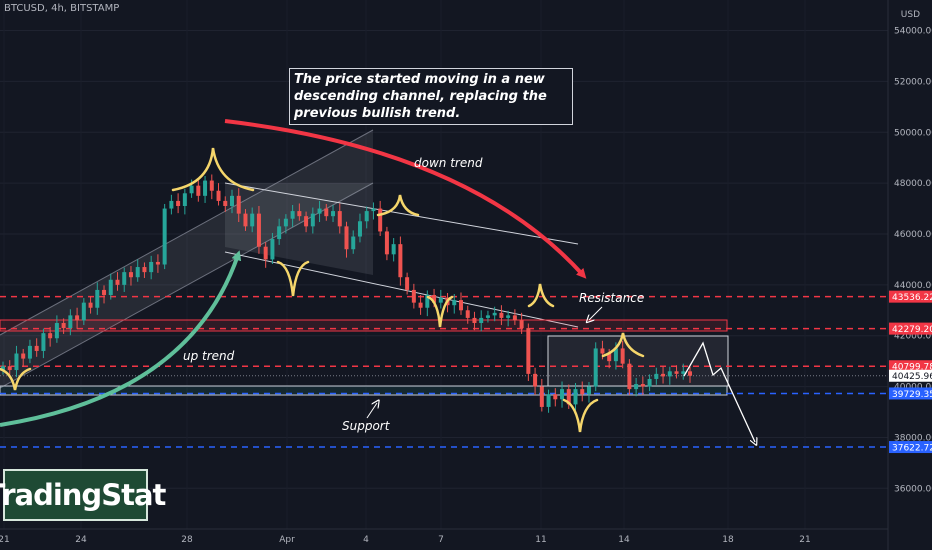  I want to click on price-badge-label: 40799.78, so click(912, 368).